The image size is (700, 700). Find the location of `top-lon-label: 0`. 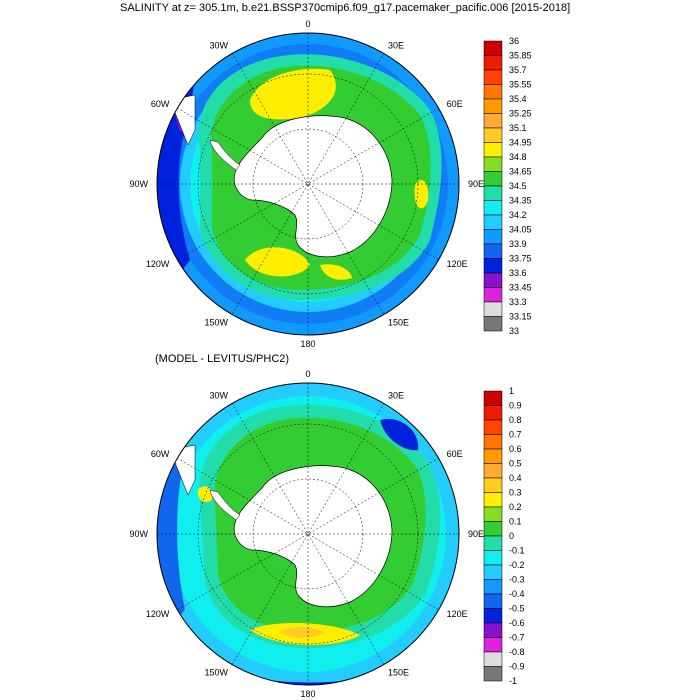

top-lon-label: 0 is located at coordinates (307, 24).